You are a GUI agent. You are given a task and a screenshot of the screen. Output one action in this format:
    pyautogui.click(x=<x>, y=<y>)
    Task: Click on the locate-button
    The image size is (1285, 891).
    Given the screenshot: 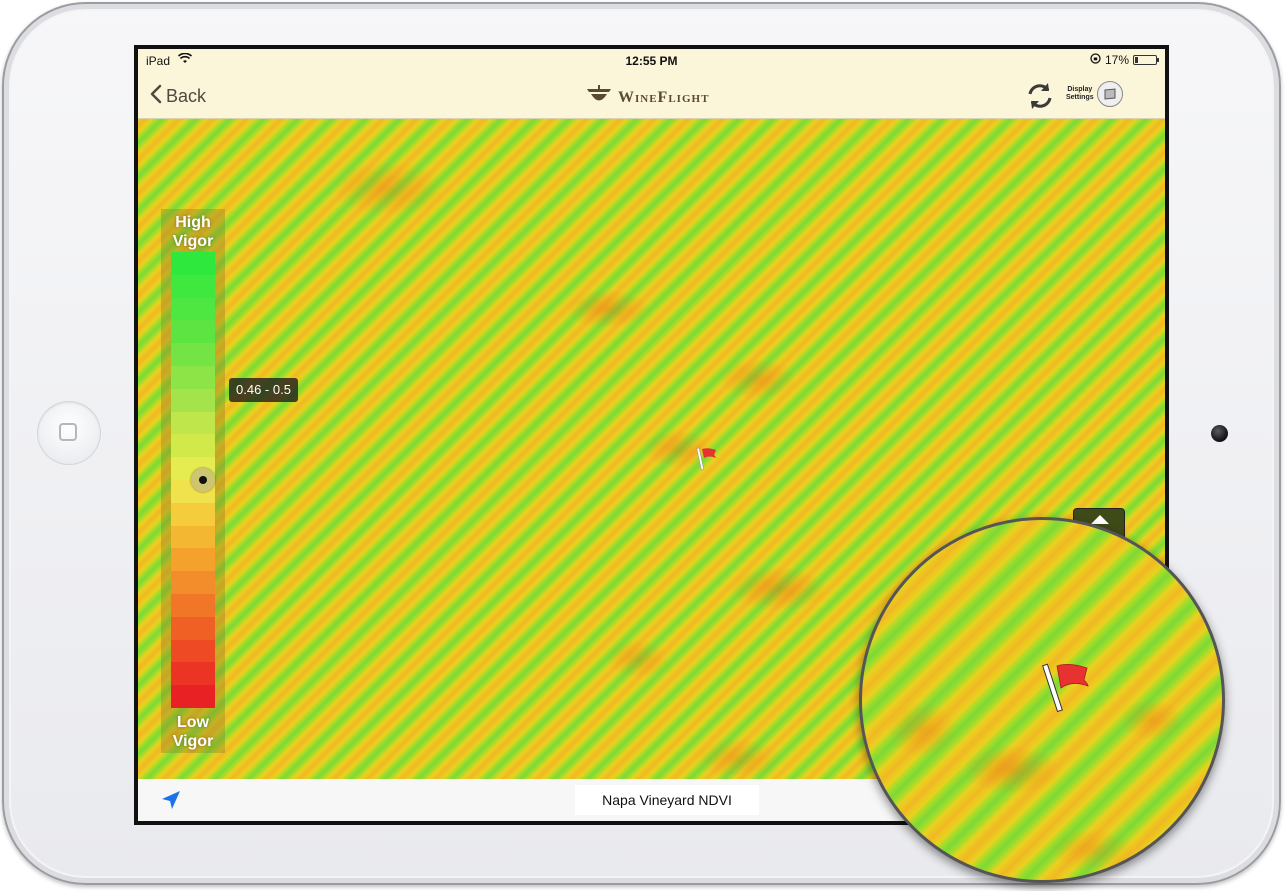 What is the action you would take?
    pyautogui.click(x=171, y=802)
    